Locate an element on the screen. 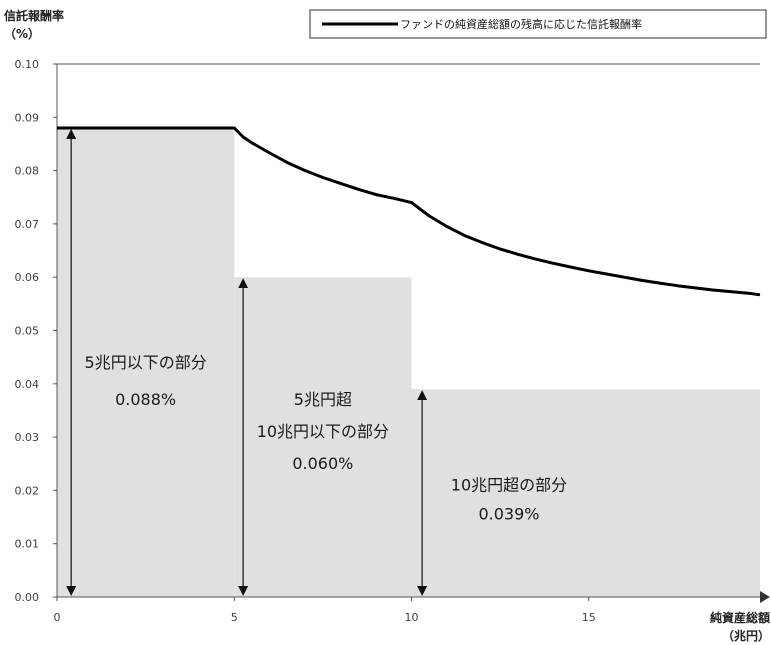  y-tick-label: 0.10 is located at coordinates (27, 64).